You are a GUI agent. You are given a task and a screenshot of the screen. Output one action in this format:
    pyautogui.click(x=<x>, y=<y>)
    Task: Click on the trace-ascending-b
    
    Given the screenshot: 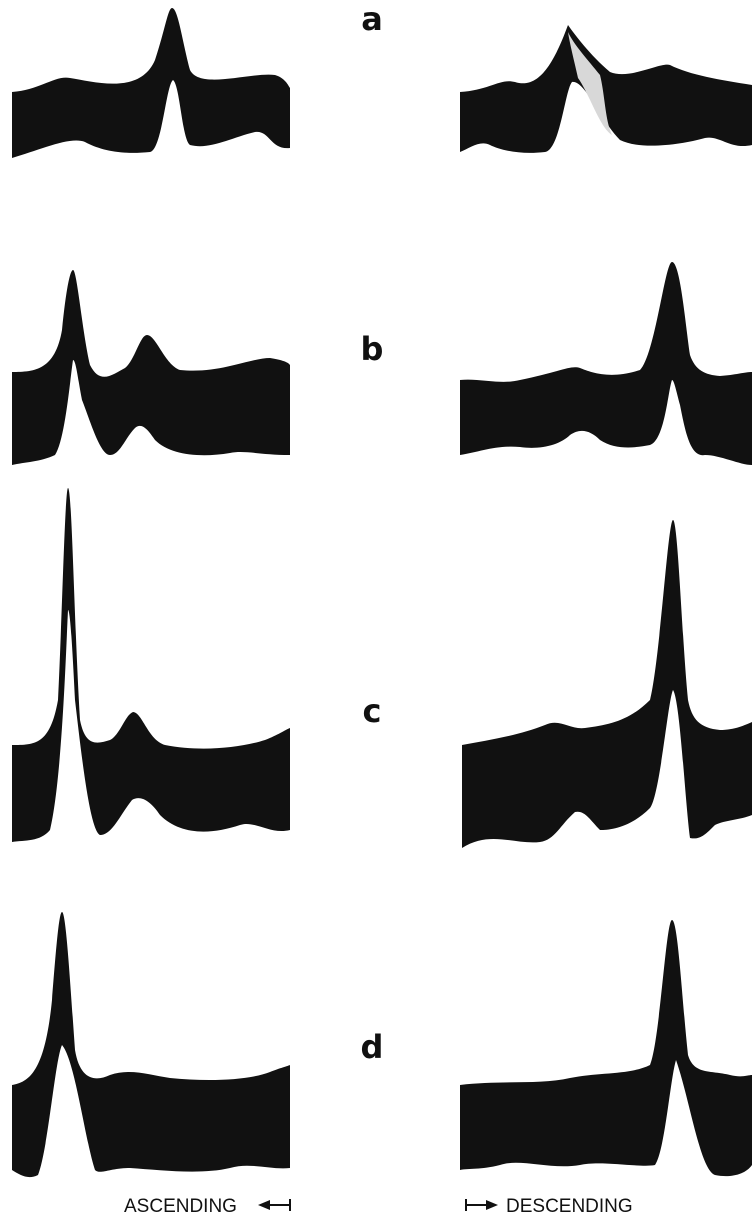 What is the action you would take?
    pyautogui.click(x=151, y=367)
    